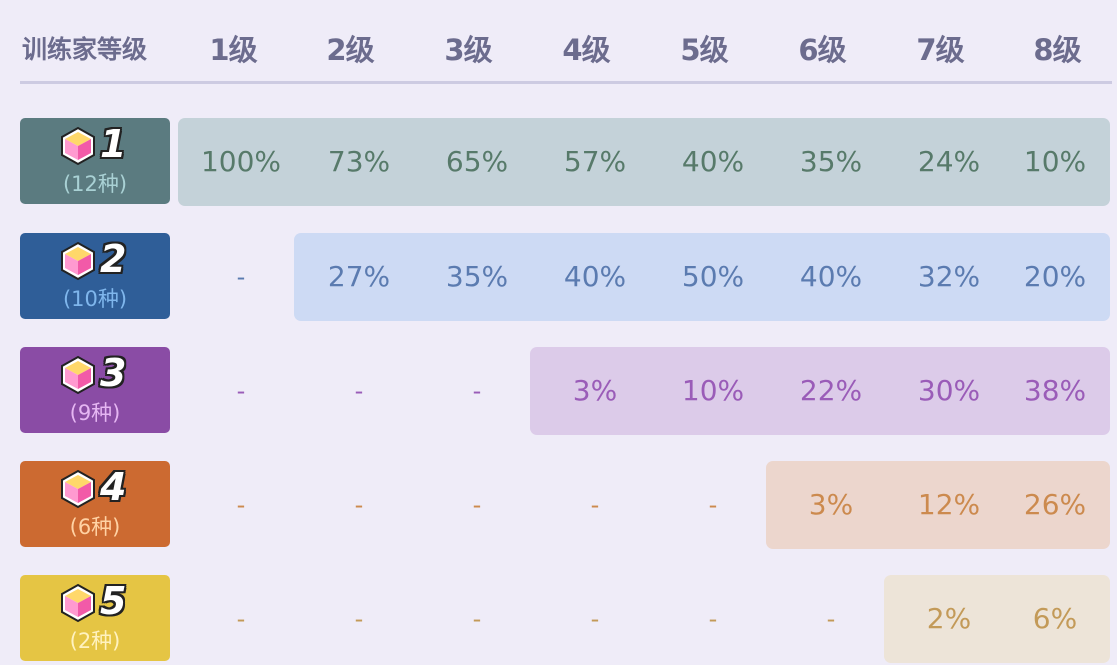 The image size is (1117, 665). Describe the element at coordinates (940, 50) in the screenshot. I see `level-7-header: 7级` at that location.